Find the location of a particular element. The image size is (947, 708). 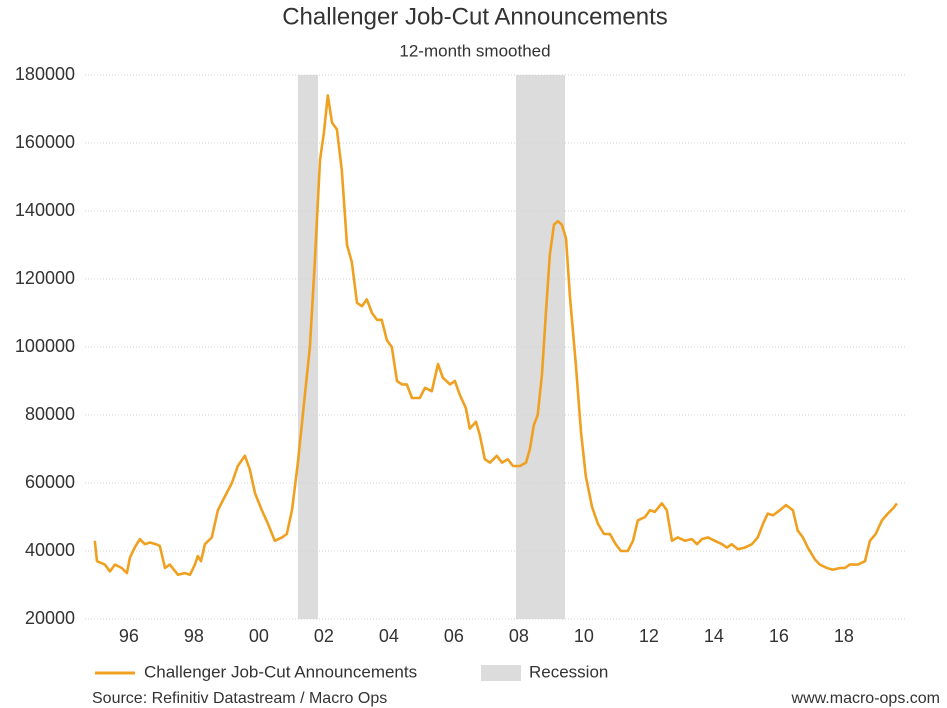

y-tick-label: 40000 is located at coordinates (50, 550).